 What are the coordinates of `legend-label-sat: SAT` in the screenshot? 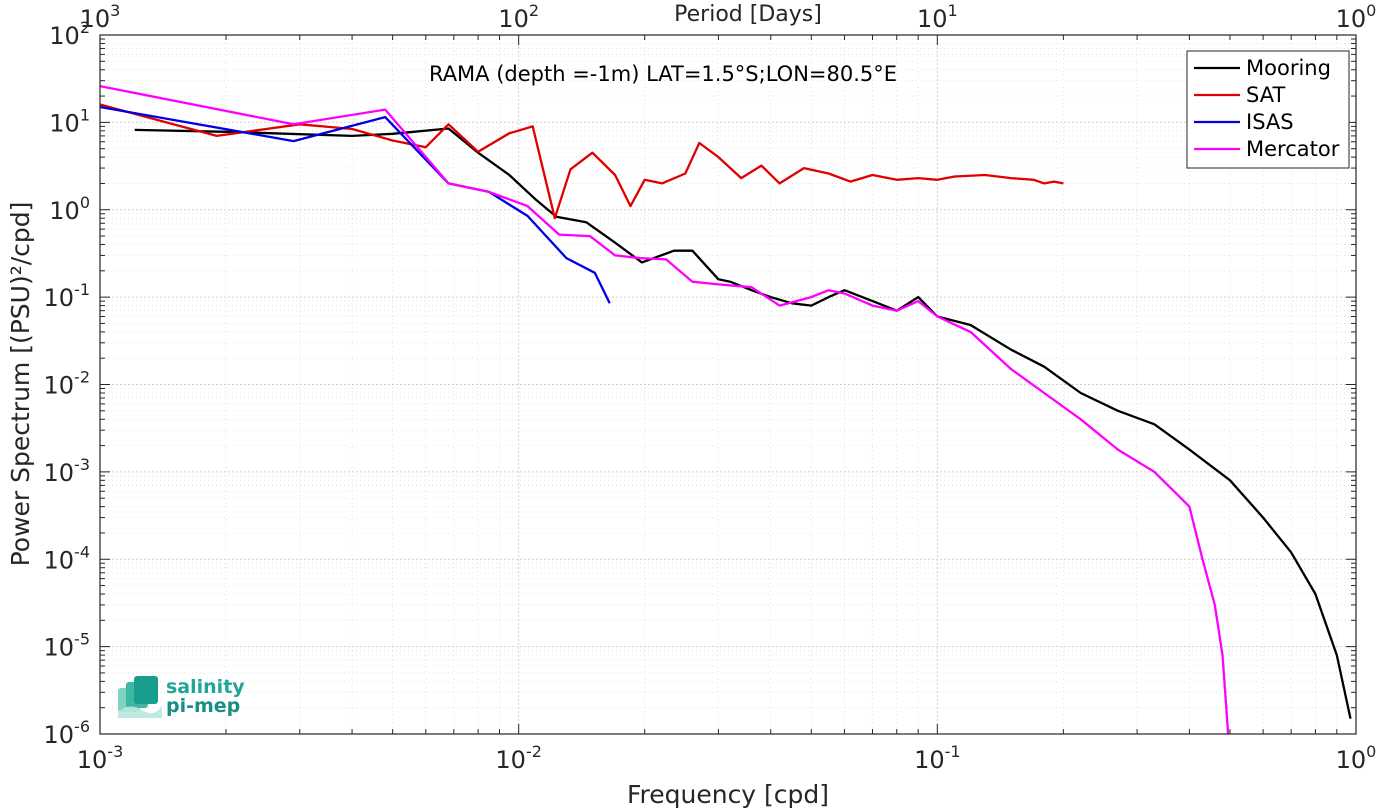 It's located at (1265, 95).